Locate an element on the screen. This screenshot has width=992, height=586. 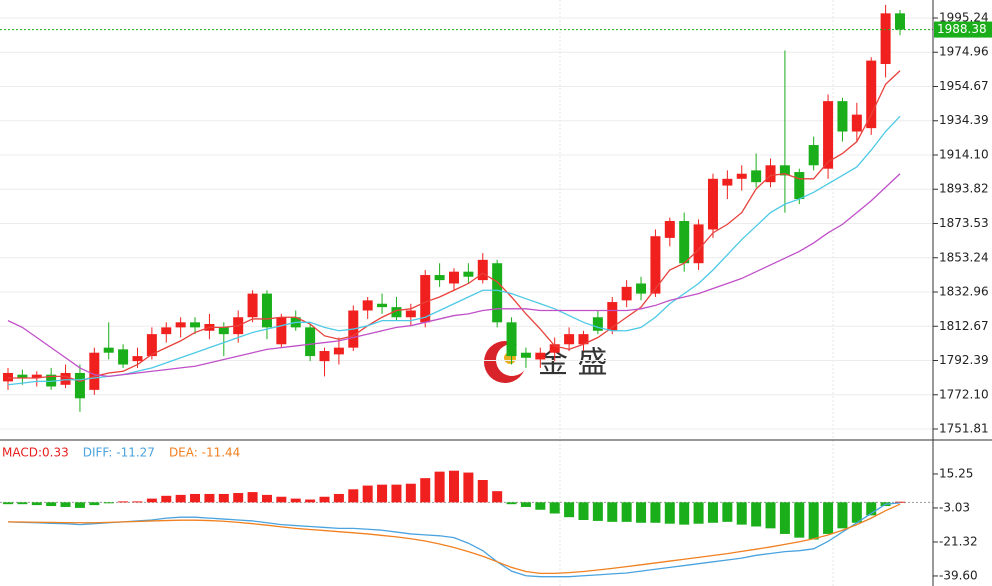
y-tick-label: 1934.39 is located at coordinates (964, 120).